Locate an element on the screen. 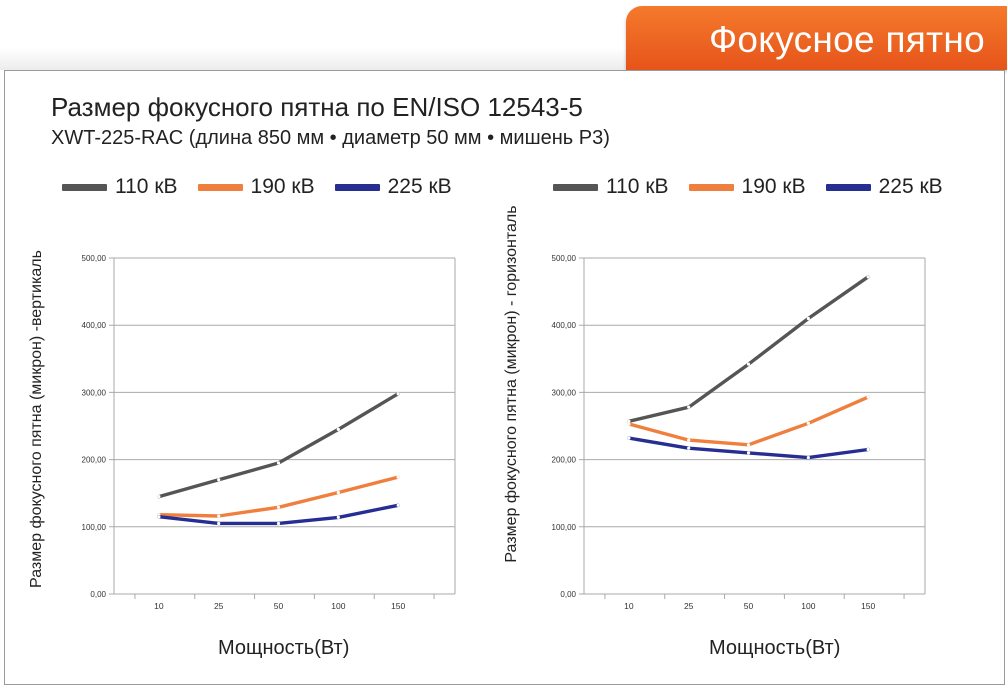 The height and width of the screenshot is (687, 1007). x-axis-label-left: Мощность(Вт) is located at coordinates (284, 648).